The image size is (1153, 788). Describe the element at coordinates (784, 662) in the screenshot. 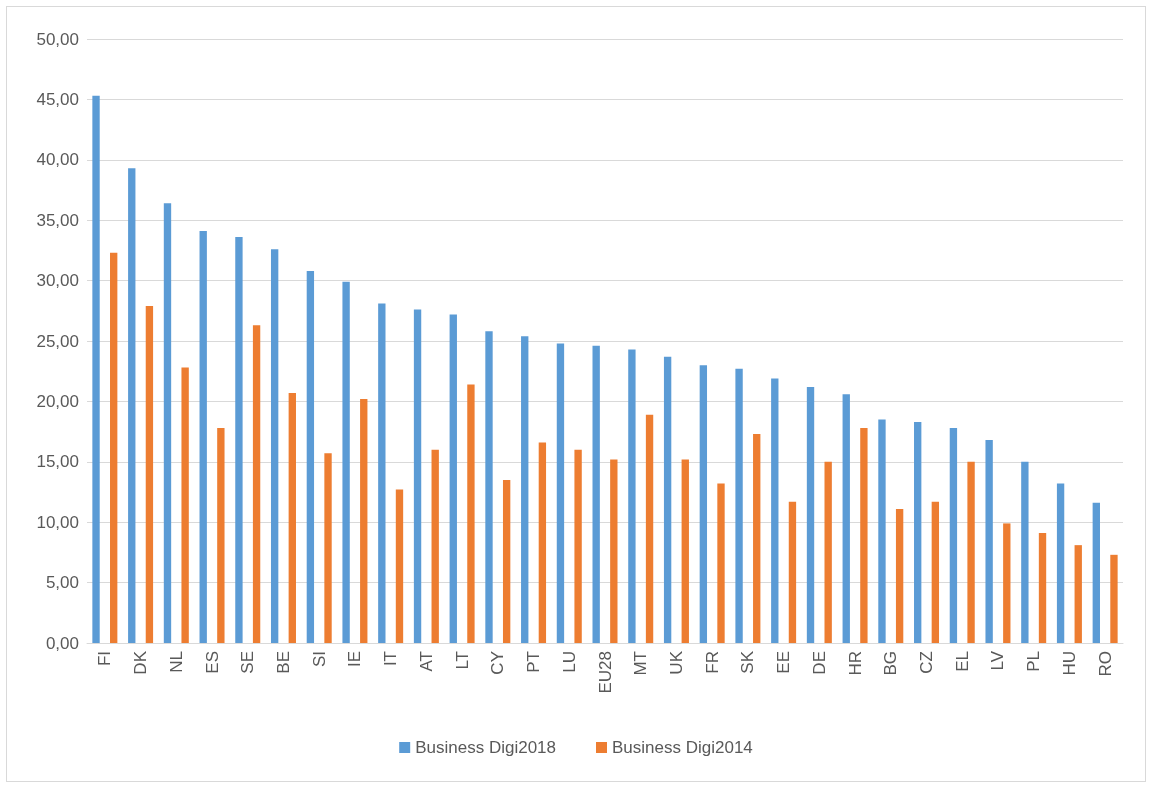

I see `x-tick-label: EE` at that location.